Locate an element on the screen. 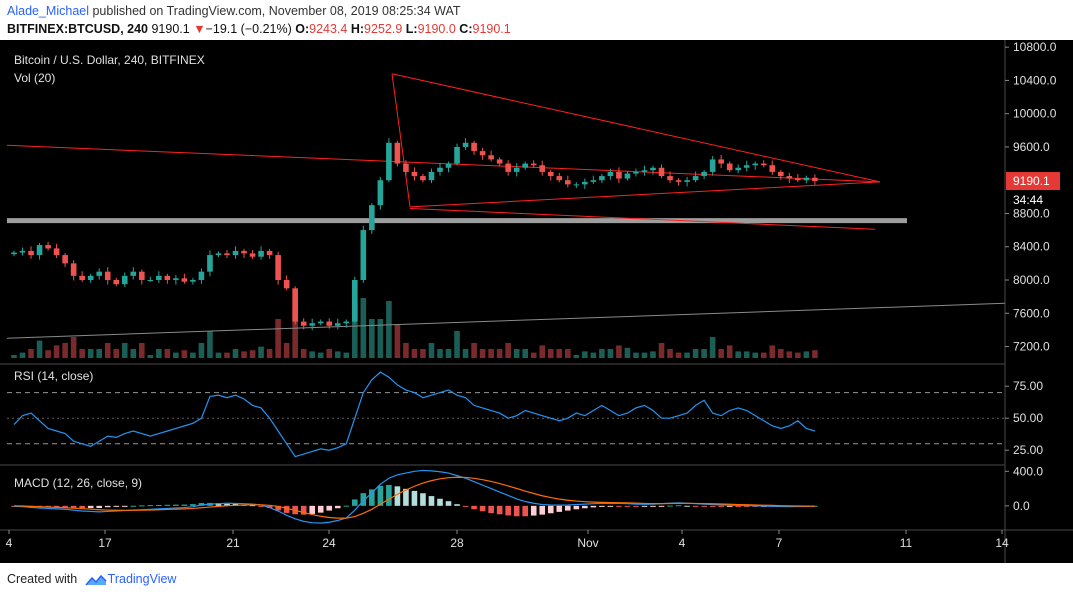  change-value: −19.1 (−0.21%) is located at coordinates (248, 29).